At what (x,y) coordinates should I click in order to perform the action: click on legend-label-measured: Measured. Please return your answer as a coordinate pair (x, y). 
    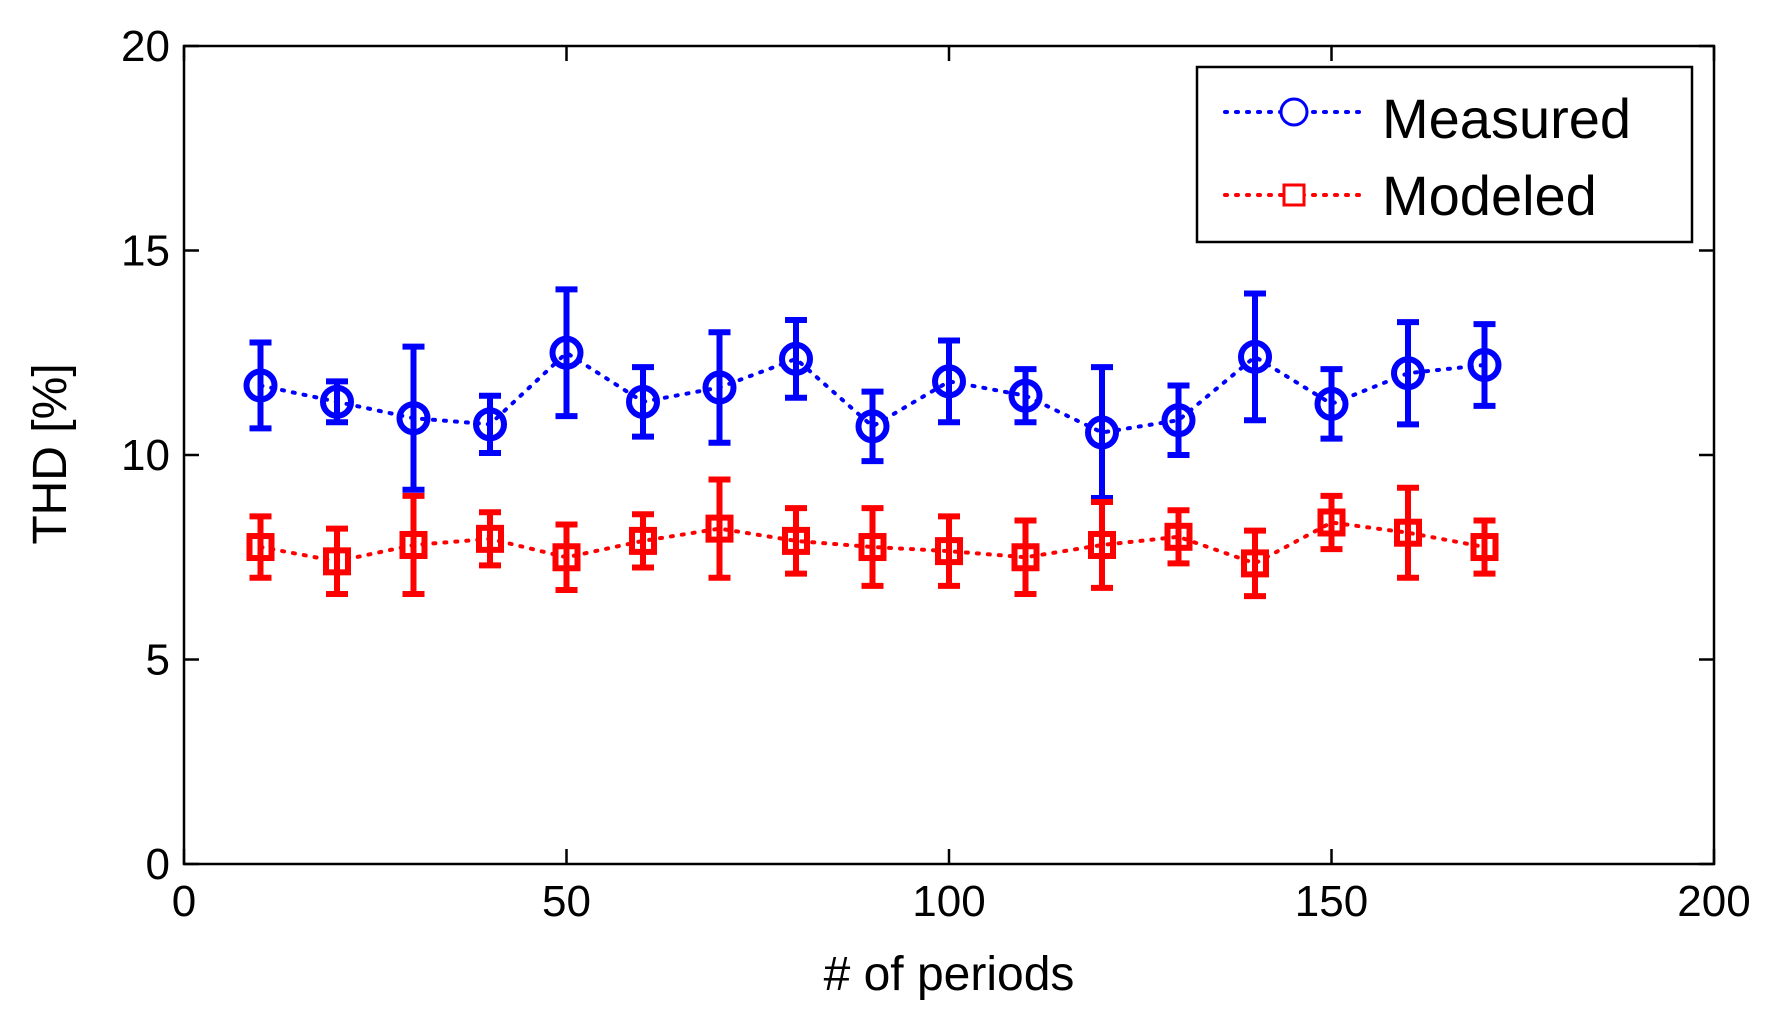
    Looking at the image, I should click on (1506, 118).